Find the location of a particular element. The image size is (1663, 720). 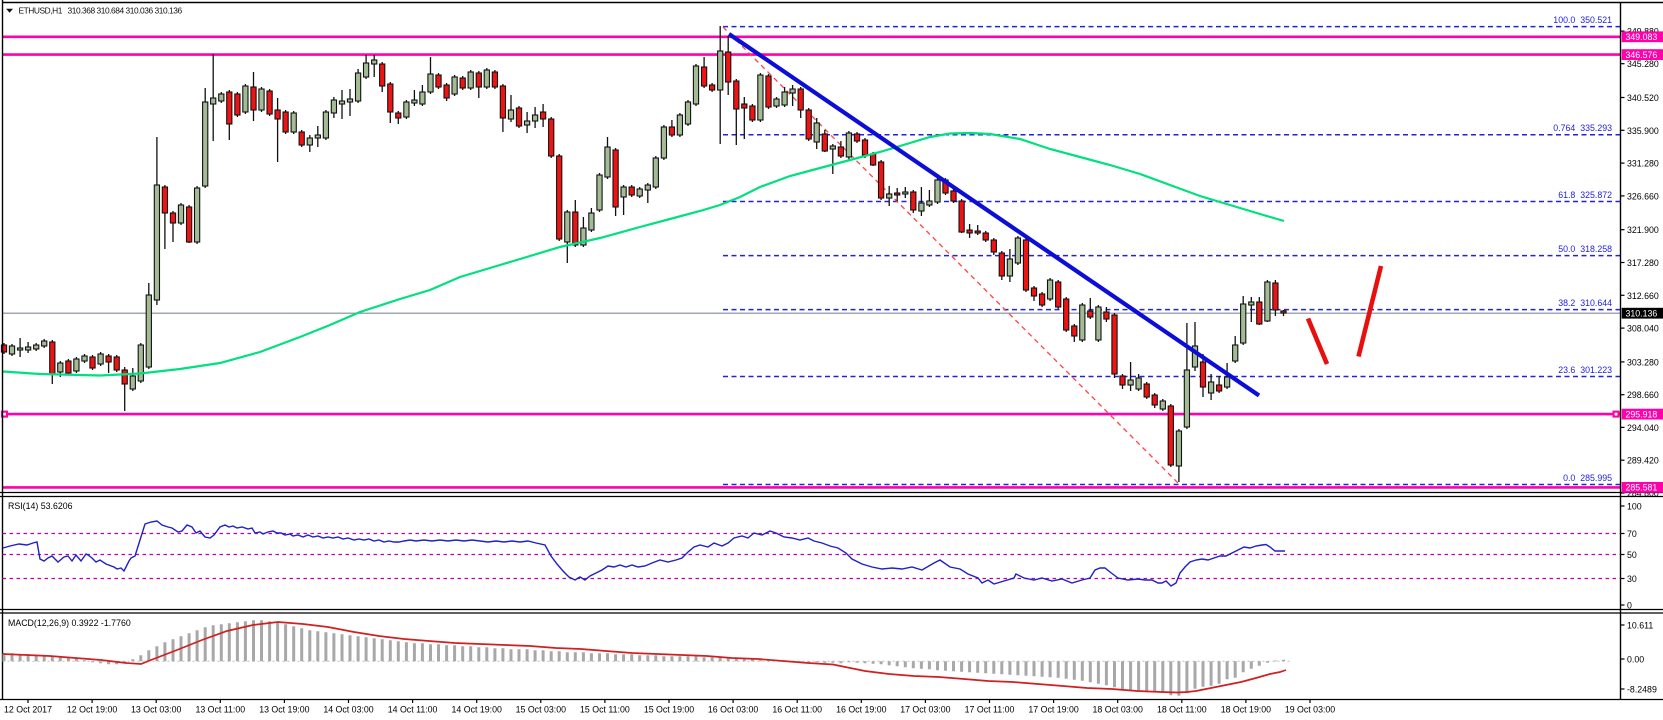

svg-text: 15 Oct 19:00 is located at coordinates (669, 710).